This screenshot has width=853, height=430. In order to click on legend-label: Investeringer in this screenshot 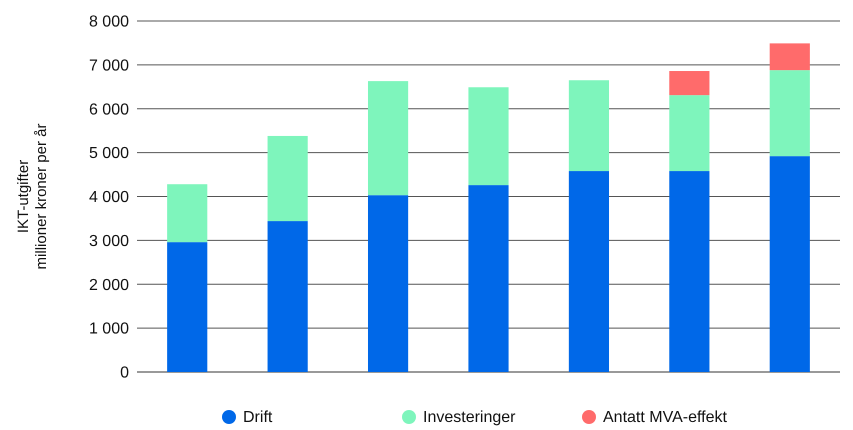, I will do `click(469, 417)`.